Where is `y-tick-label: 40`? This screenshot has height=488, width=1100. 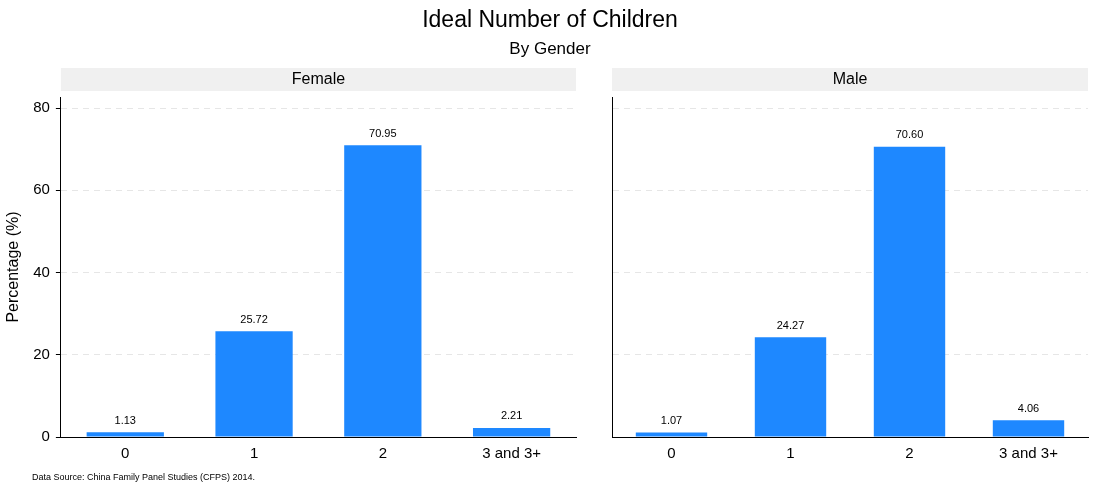 y-tick-label: 40 is located at coordinates (41, 271).